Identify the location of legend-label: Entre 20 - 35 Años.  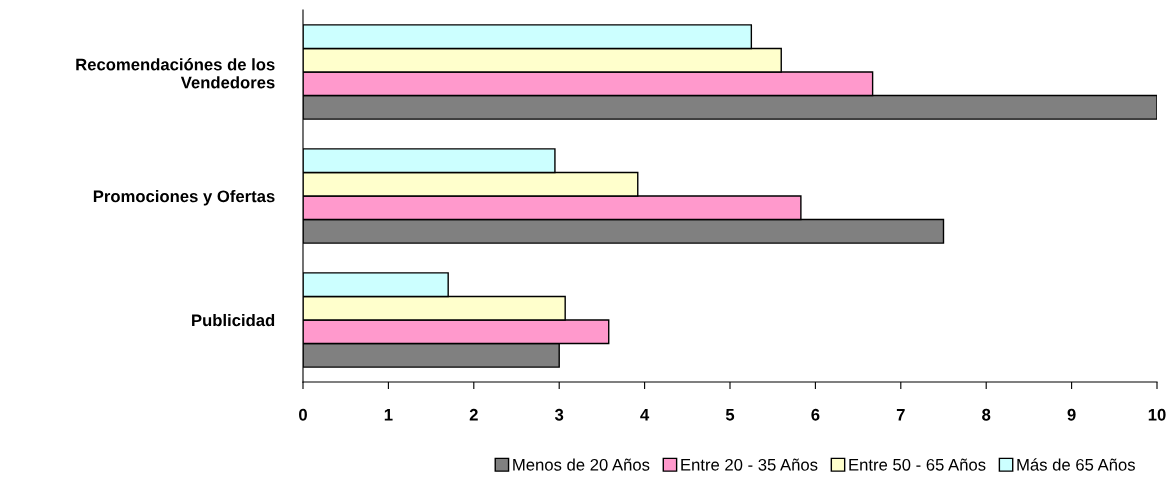
(749, 464).